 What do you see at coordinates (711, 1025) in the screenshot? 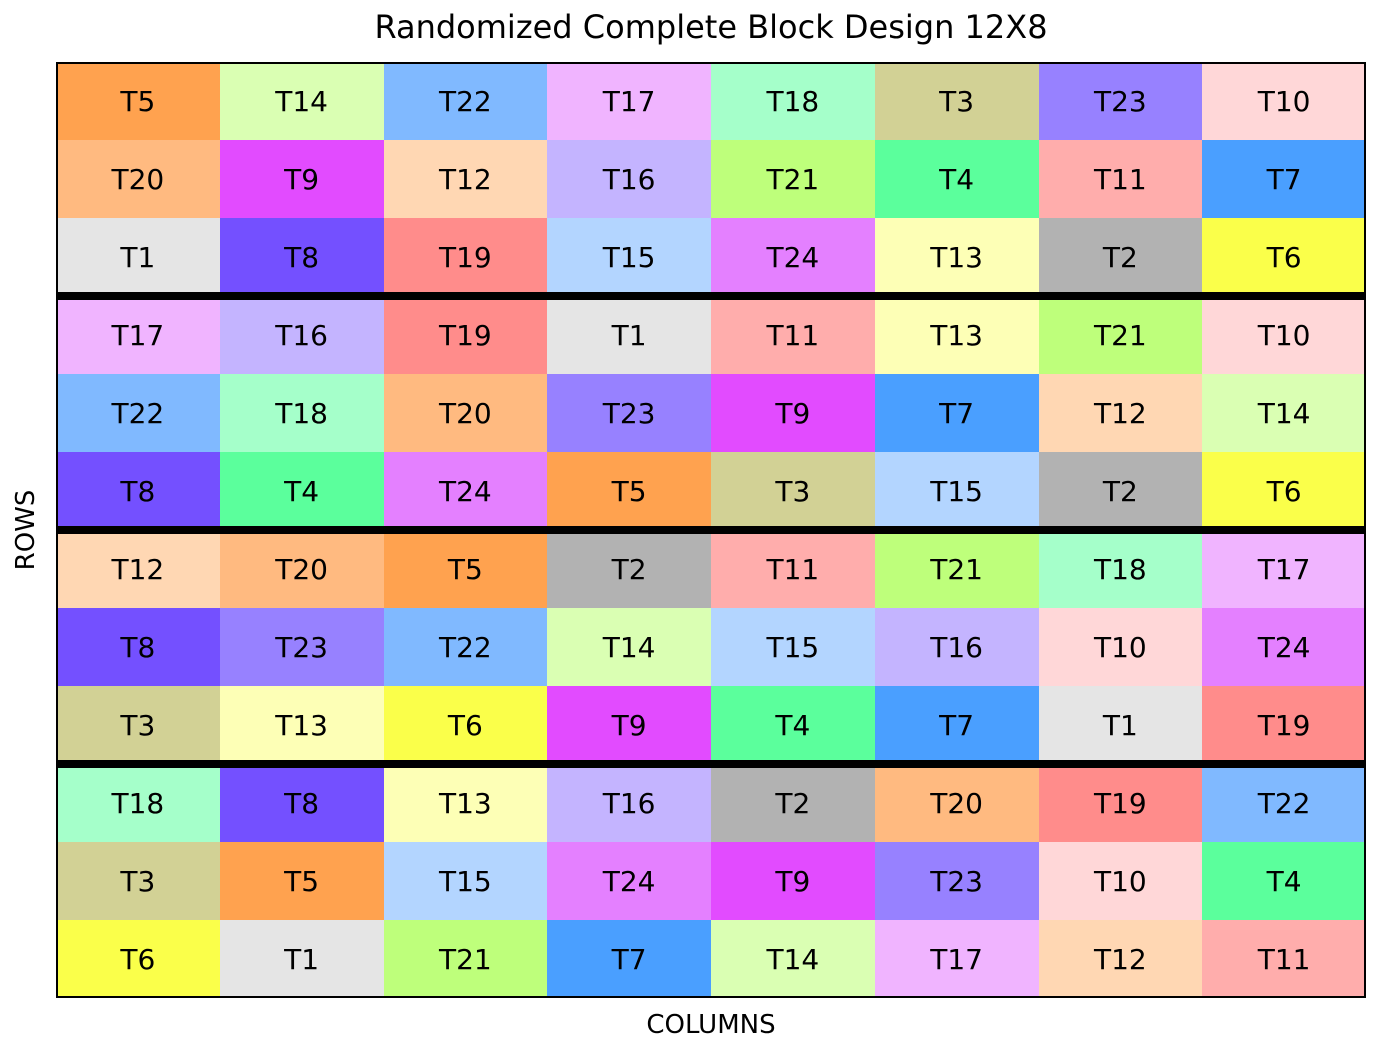
I see `x-axis-label: COLUMNS` at bounding box center [711, 1025].